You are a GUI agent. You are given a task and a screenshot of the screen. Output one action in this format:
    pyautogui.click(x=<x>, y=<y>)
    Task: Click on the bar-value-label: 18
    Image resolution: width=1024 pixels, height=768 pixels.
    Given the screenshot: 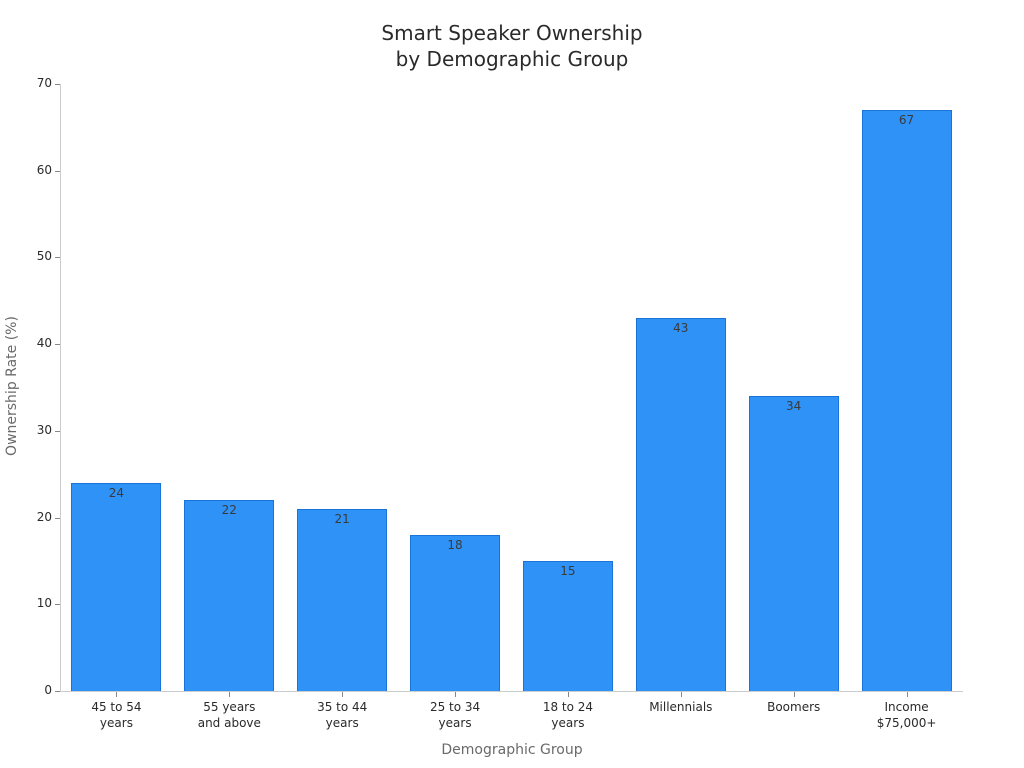 What is the action you would take?
    pyautogui.click(x=455, y=544)
    